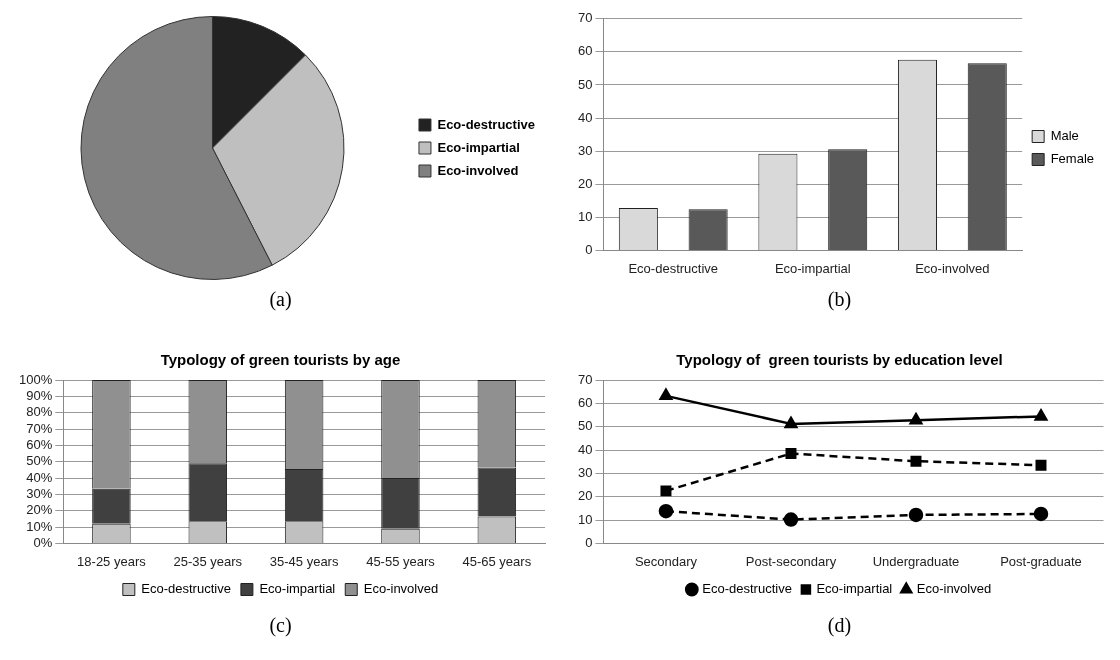 The height and width of the screenshot is (660, 1120). I want to click on chart-title: Typology of green tourists by education level, so click(839, 360).